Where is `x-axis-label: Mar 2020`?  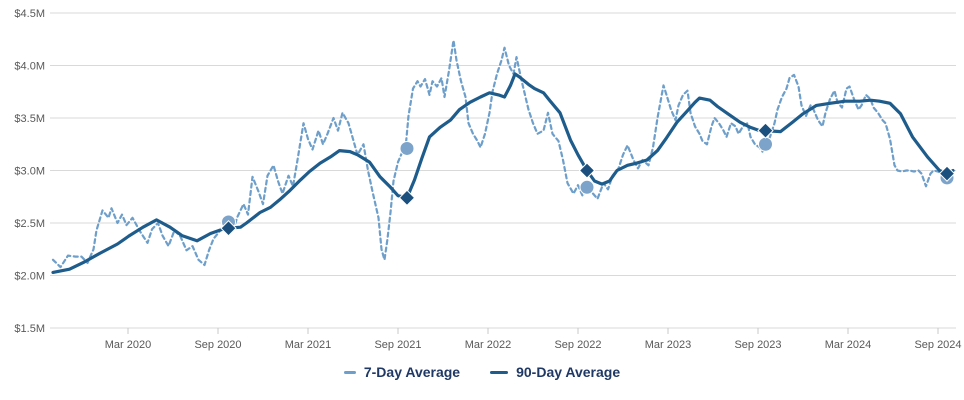
x-axis-label: Mar 2020 is located at coordinates (128, 345).